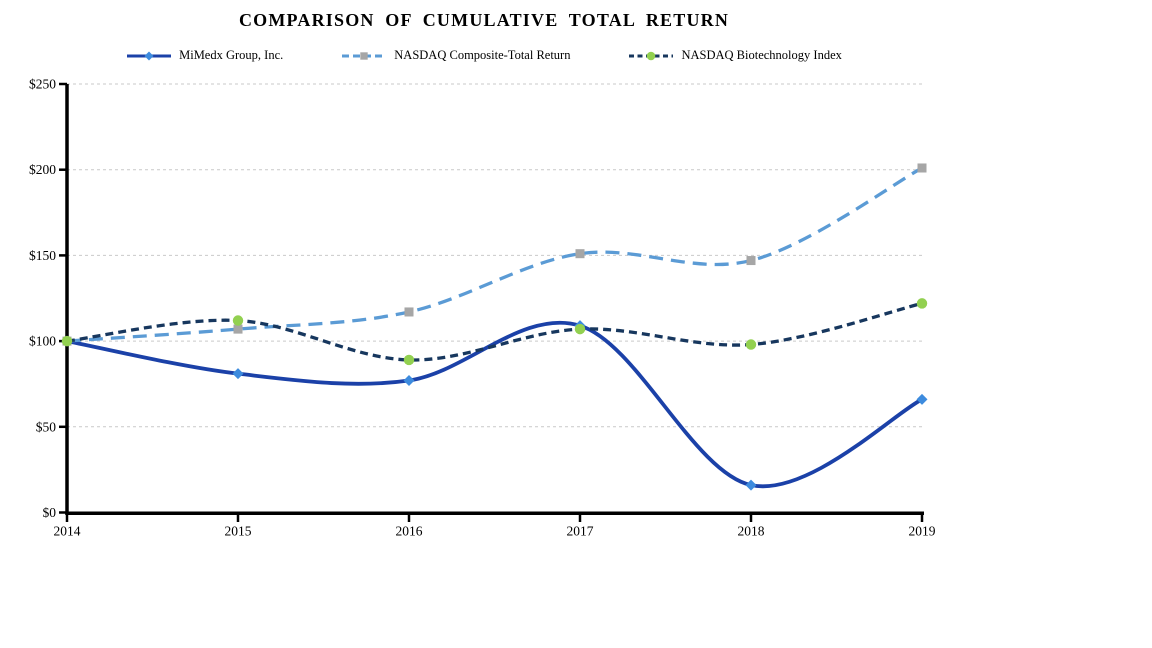 The width and height of the screenshot is (1152, 648). I want to click on chart-title: COMPARISON OF CUMULATIVE TOTAL RETURN, so click(484, 20).